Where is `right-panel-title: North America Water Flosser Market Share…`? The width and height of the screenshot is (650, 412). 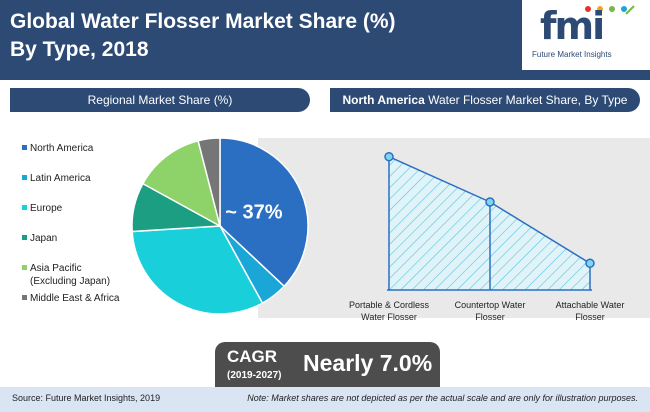
right-panel-title: North America Water Flosser Market Share… is located at coordinates (485, 100).